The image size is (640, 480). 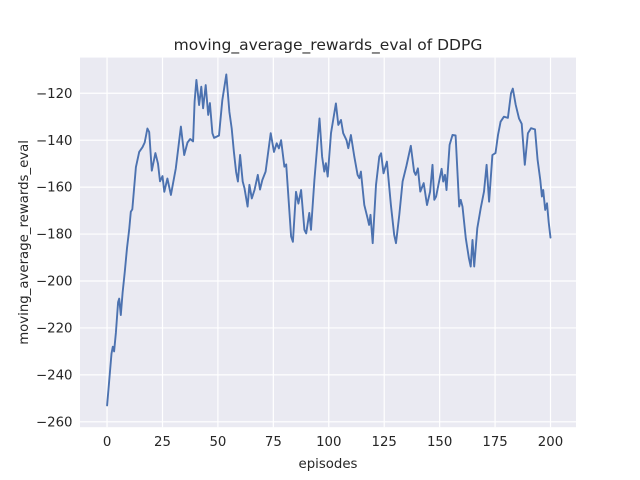 What do you see at coordinates (54, 188) in the screenshot?
I see `y-tick-label: −160` at bounding box center [54, 188].